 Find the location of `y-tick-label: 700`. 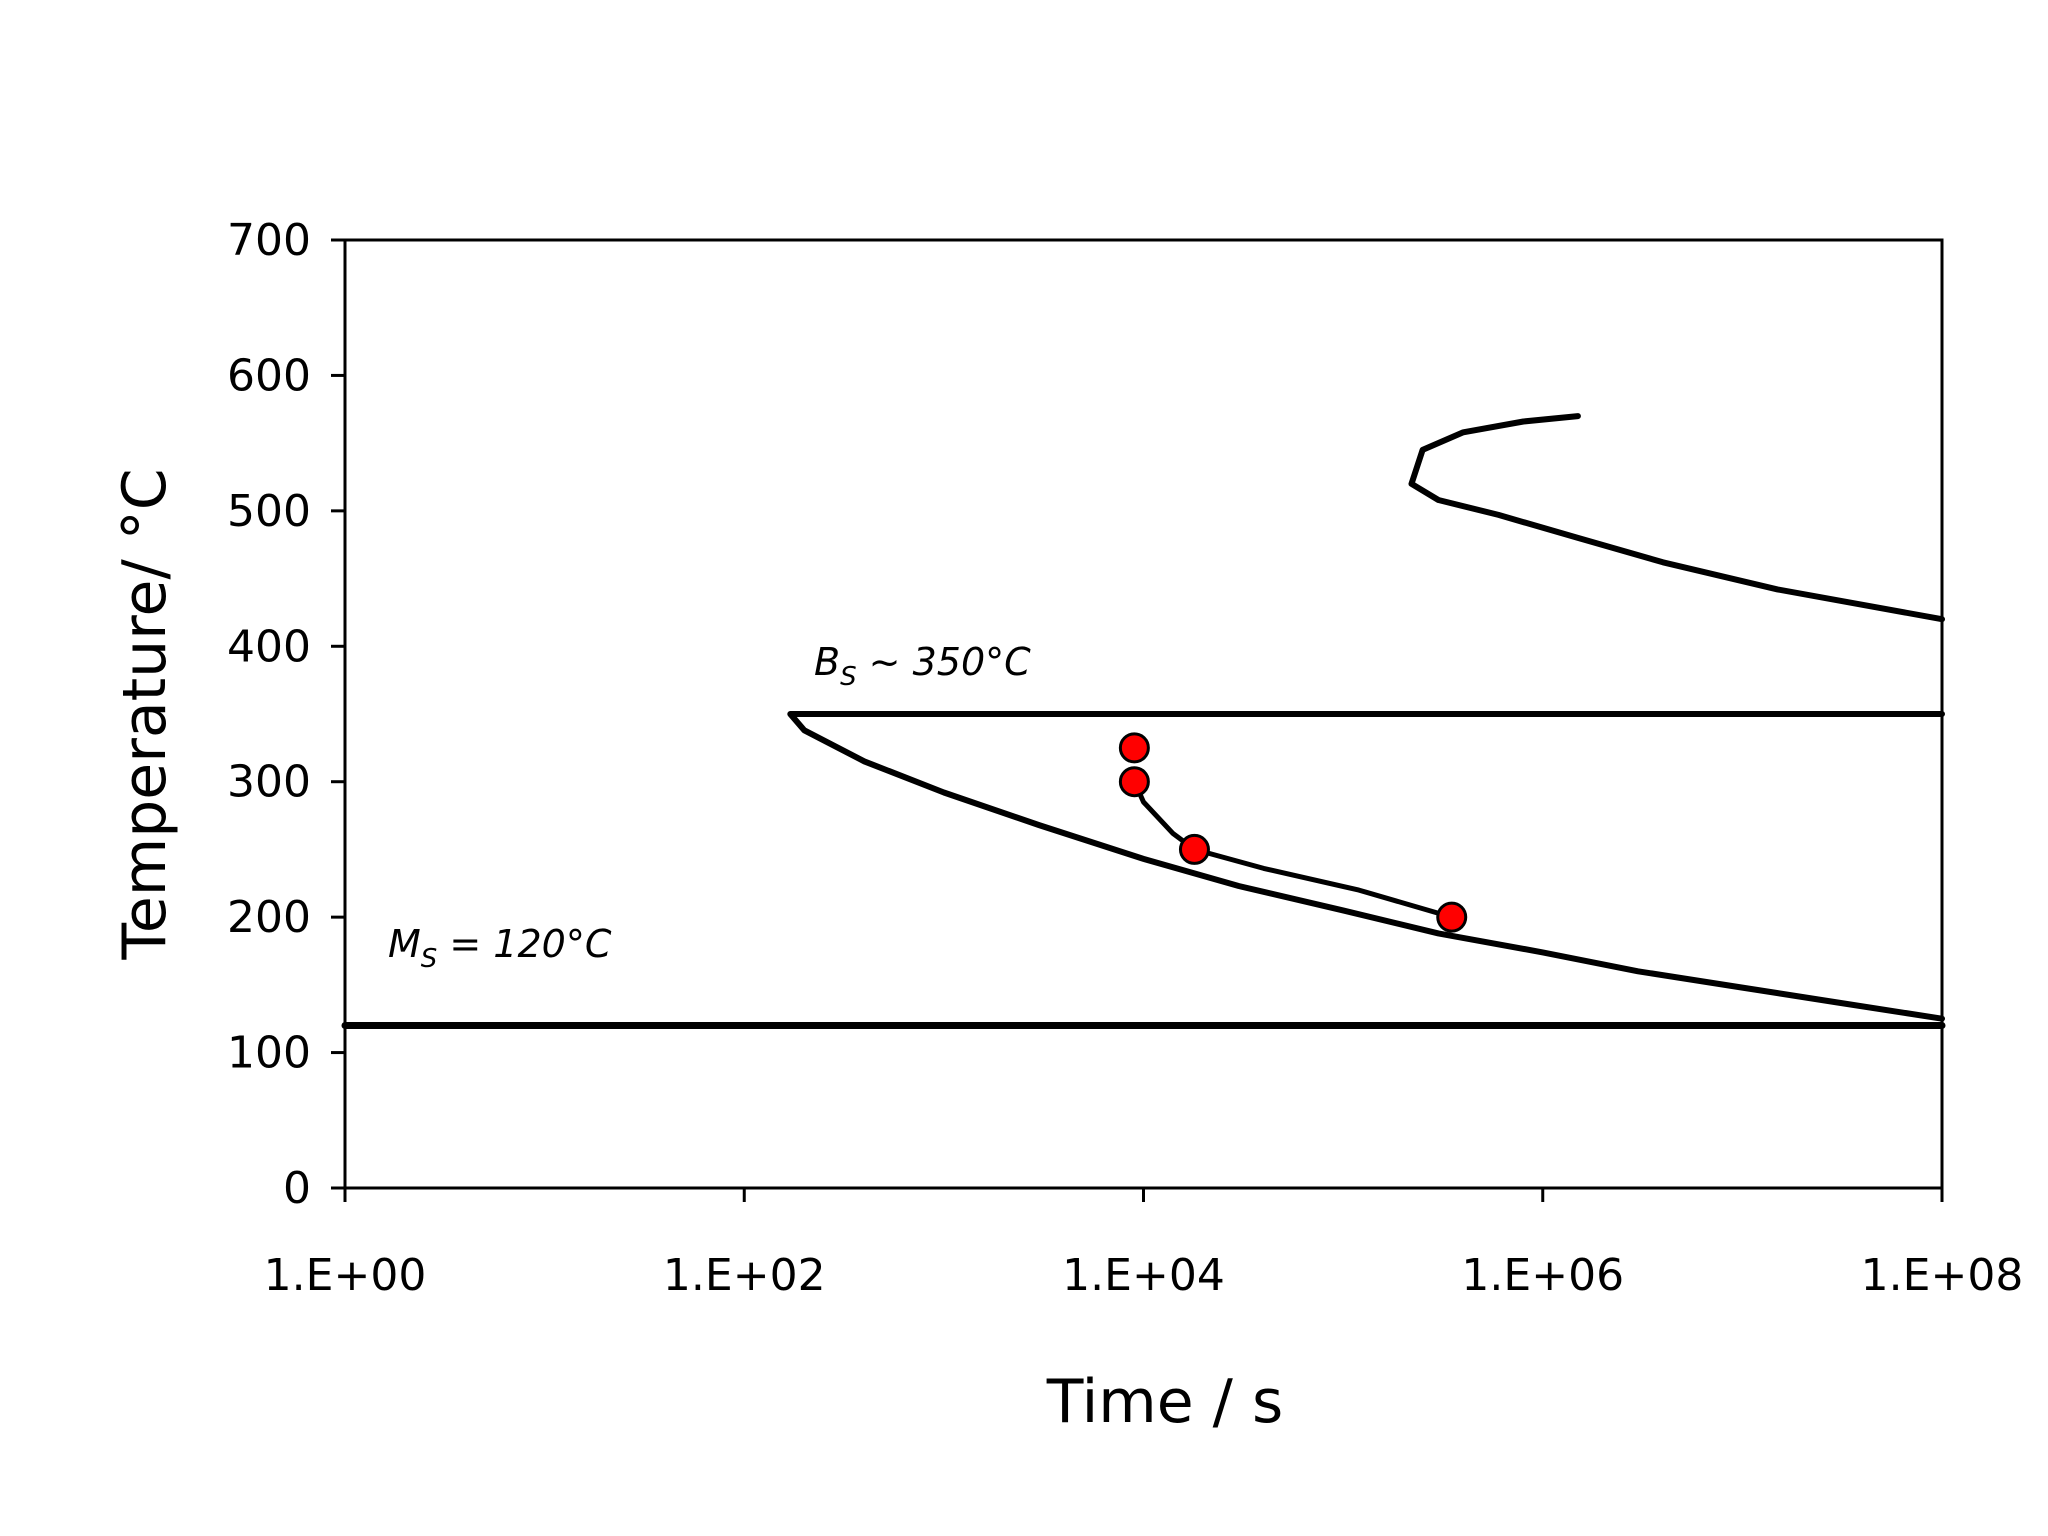

y-tick-label: 700 is located at coordinates (269, 240).